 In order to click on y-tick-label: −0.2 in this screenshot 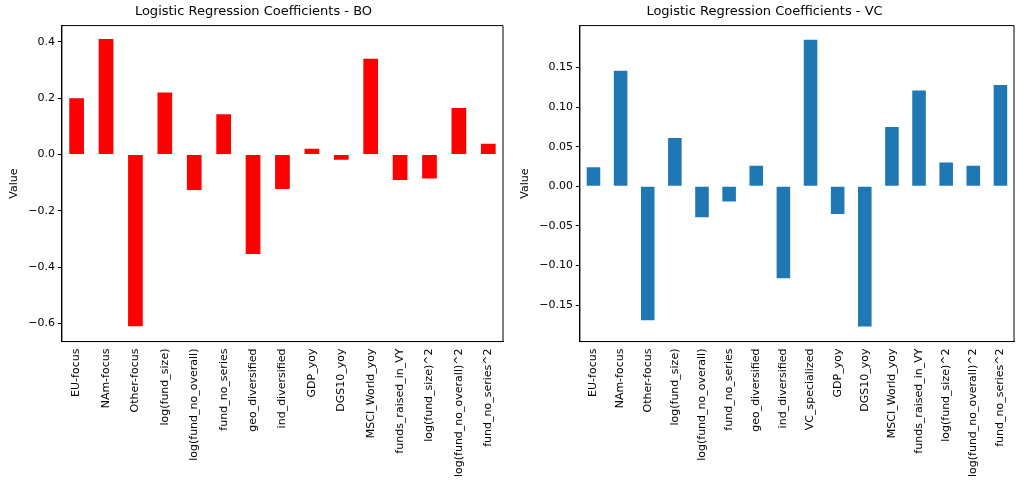, I will do `click(41, 210)`.